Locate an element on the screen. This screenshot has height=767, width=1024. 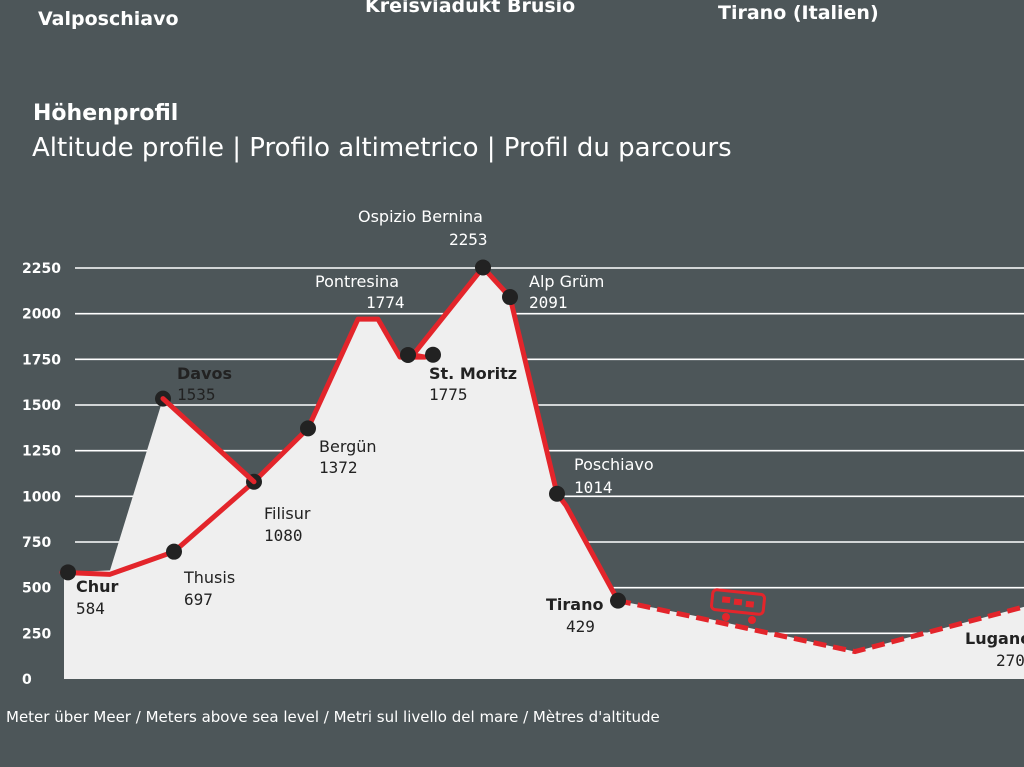
station-name: Lugano is located at coordinates (994, 638).